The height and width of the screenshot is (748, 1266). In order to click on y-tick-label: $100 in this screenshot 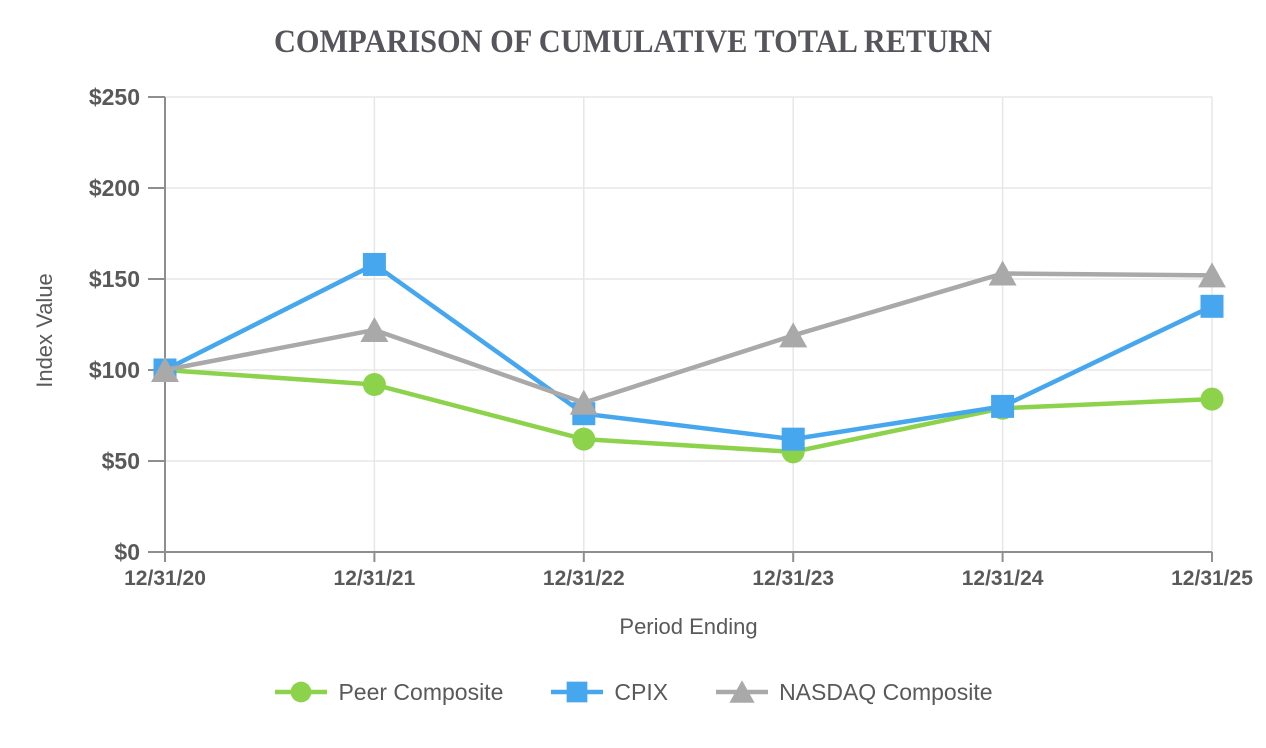, I will do `click(114, 370)`.